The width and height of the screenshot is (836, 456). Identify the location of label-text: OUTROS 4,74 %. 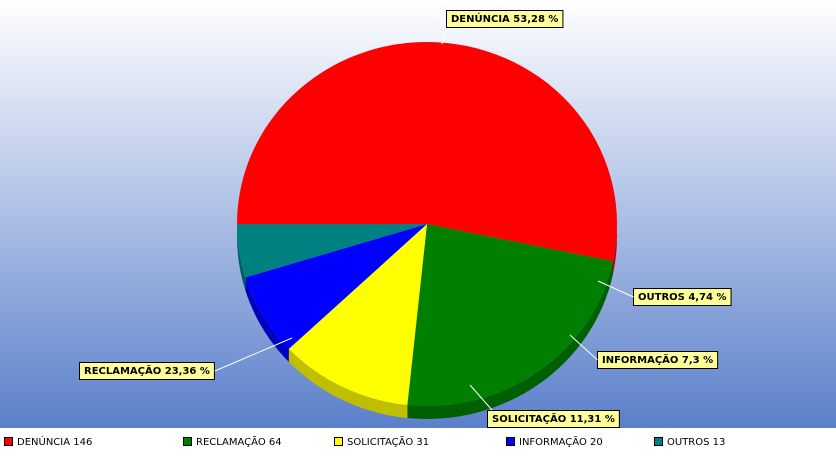
(682, 297).